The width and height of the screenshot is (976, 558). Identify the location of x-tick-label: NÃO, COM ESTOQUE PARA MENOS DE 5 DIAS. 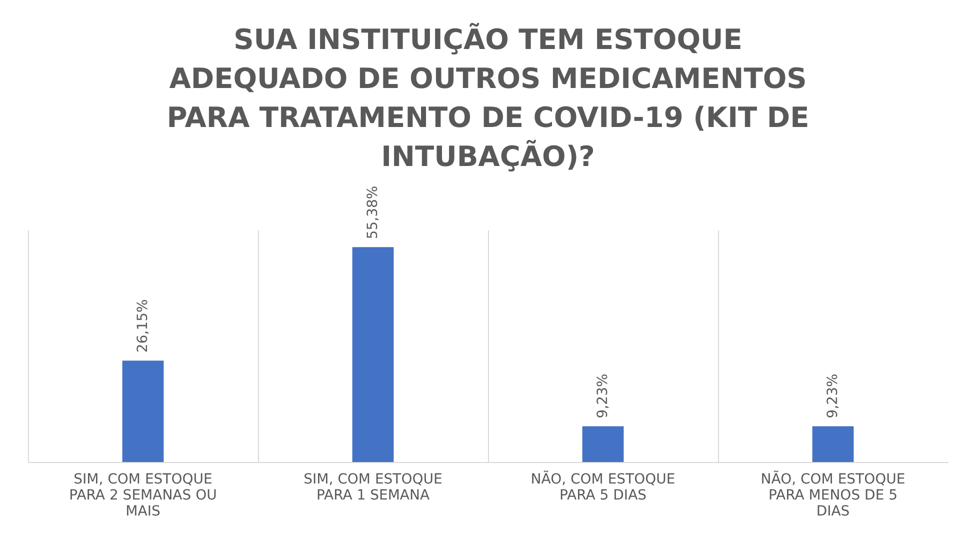
(833, 495).